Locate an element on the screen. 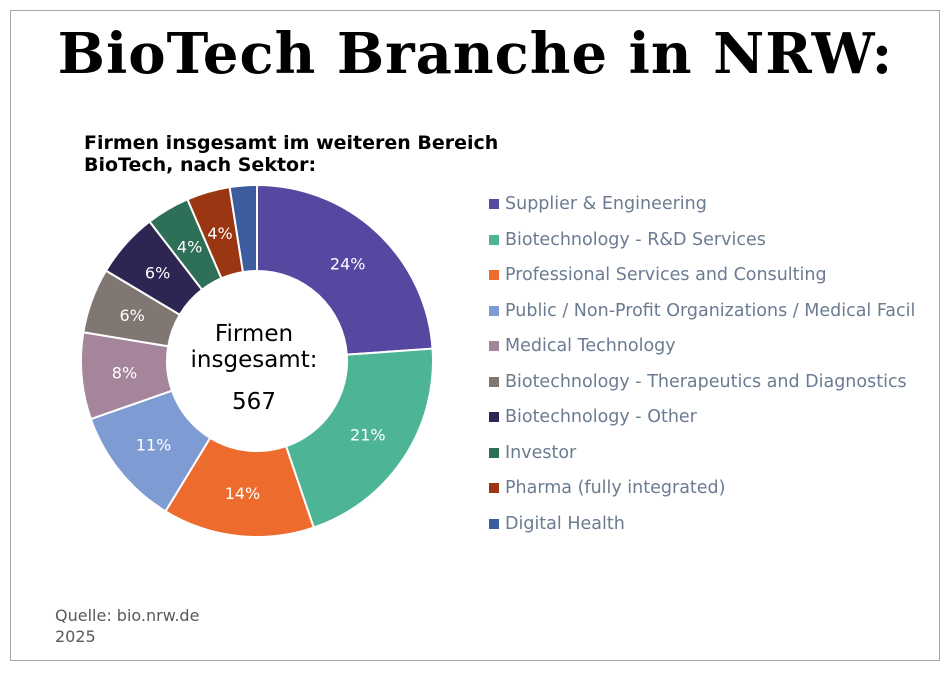 The width and height of the screenshot is (951, 673). legend-label: Biotechnology - R&D Services is located at coordinates (635, 239).